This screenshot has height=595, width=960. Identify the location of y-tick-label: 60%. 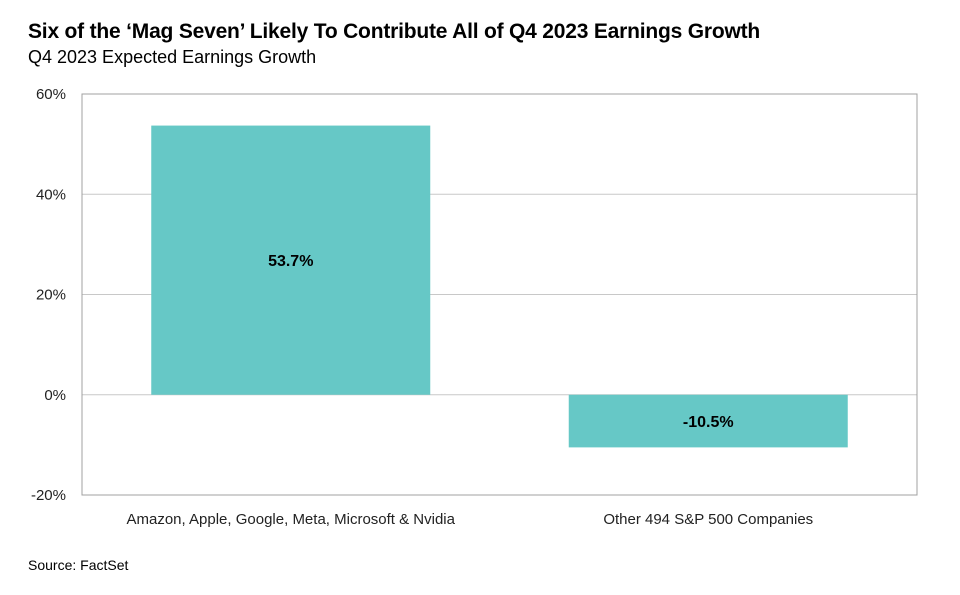
(51, 94).